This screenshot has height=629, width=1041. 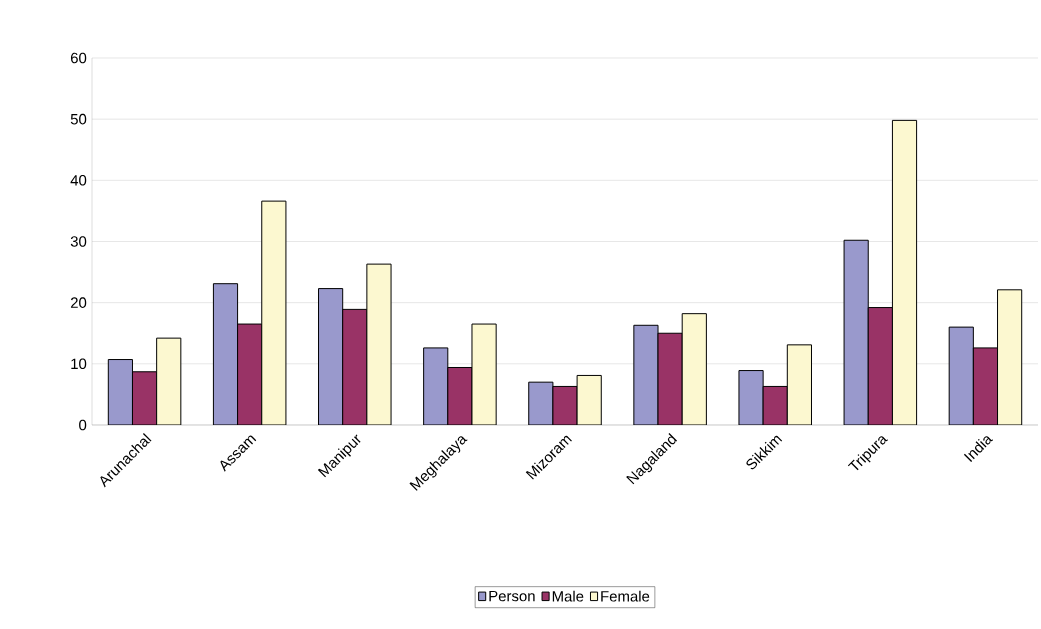 What do you see at coordinates (78, 241) in the screenshot?
I see `y-tick-label: 30` at bounding box center [78, 241].